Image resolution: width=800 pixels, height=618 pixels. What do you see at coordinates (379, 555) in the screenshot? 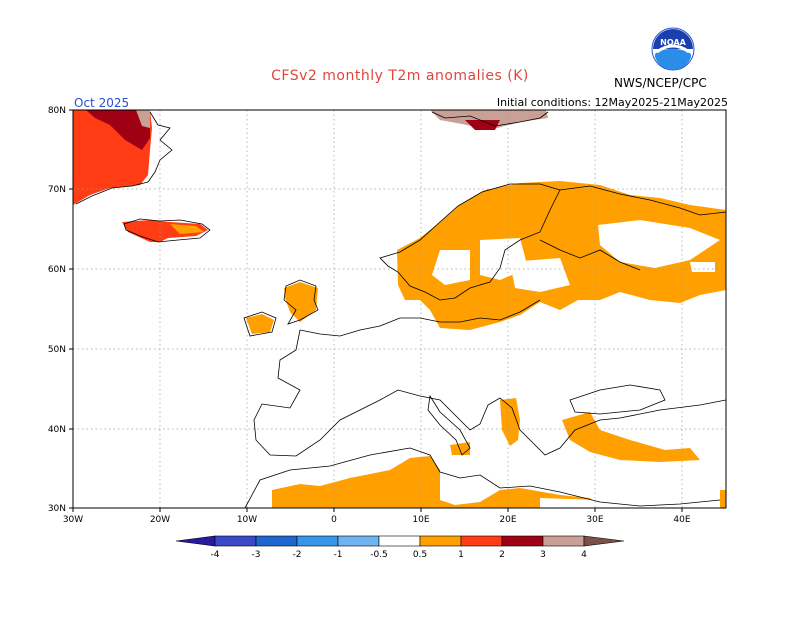
I see `colorbar-label: -0.5` at bounding box center [379, 555].